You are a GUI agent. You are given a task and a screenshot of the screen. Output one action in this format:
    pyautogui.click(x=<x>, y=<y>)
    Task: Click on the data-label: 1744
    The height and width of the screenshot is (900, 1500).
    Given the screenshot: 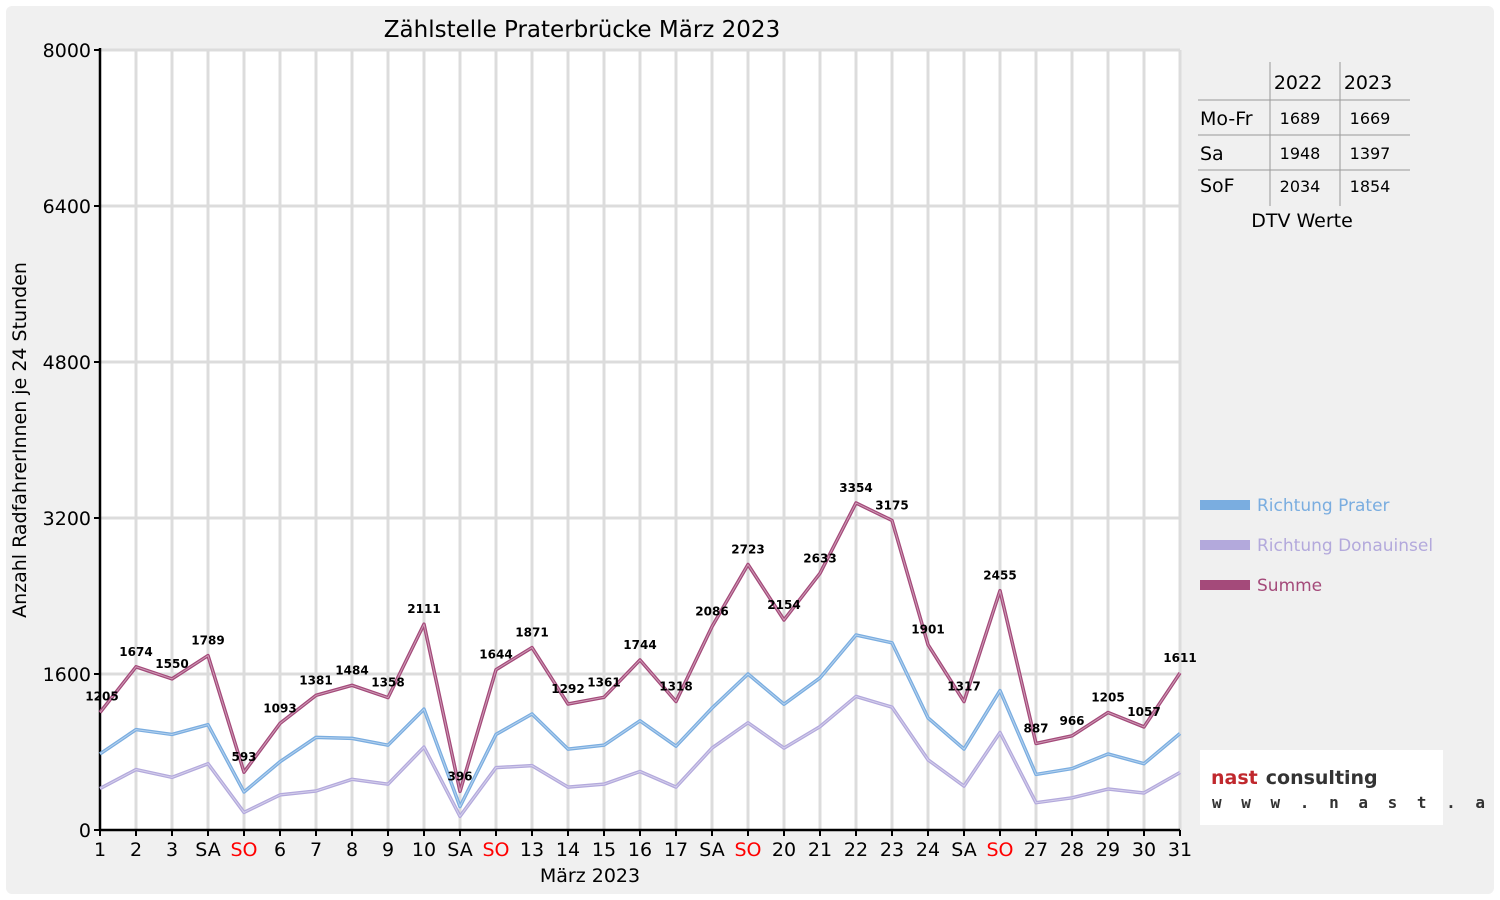 What is the action you would take?
    pyautogui.click(x=639, y=645)
    